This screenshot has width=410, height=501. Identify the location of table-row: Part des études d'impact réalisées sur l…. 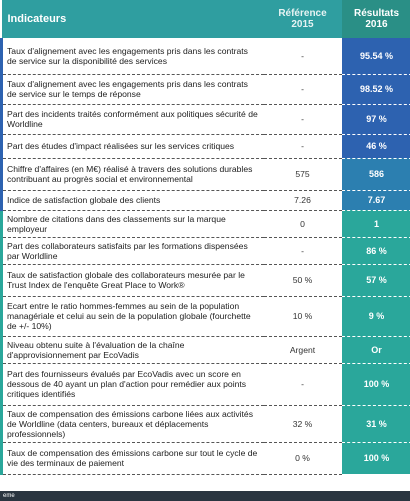
(205, 146).